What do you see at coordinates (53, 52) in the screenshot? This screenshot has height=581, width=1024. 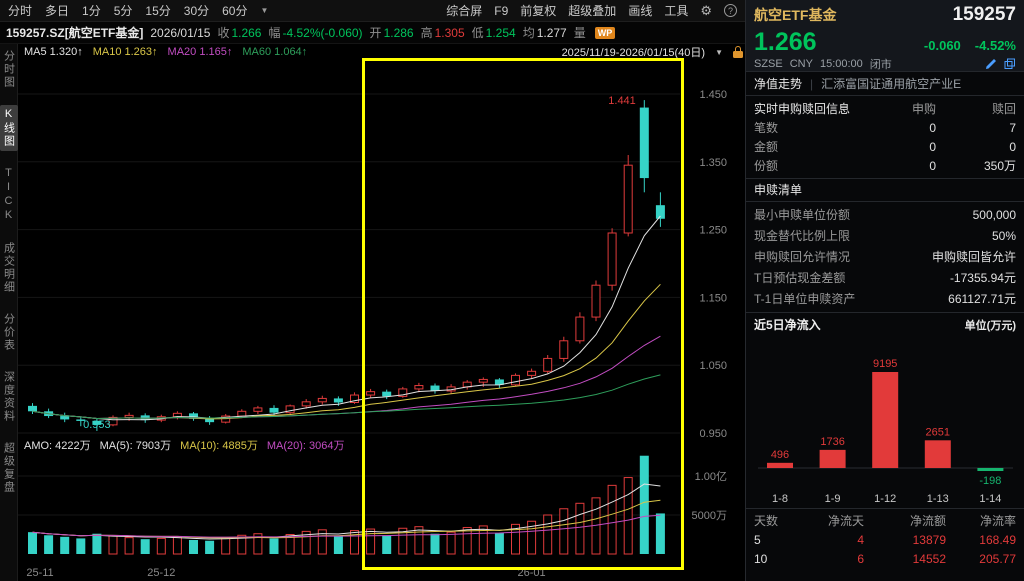 I see `ma5-label: MA5 1.320↑` at bounding box center [53, 52].